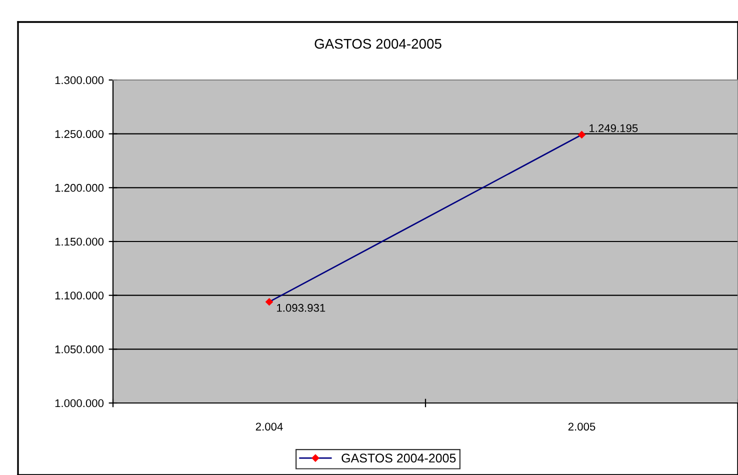 This screenshot has height=475, width=738. What do you see at coordinates (79, 80) in the screenshot?
I see `y-tick-label: 1.300.000` at bounding box center [79, 80].